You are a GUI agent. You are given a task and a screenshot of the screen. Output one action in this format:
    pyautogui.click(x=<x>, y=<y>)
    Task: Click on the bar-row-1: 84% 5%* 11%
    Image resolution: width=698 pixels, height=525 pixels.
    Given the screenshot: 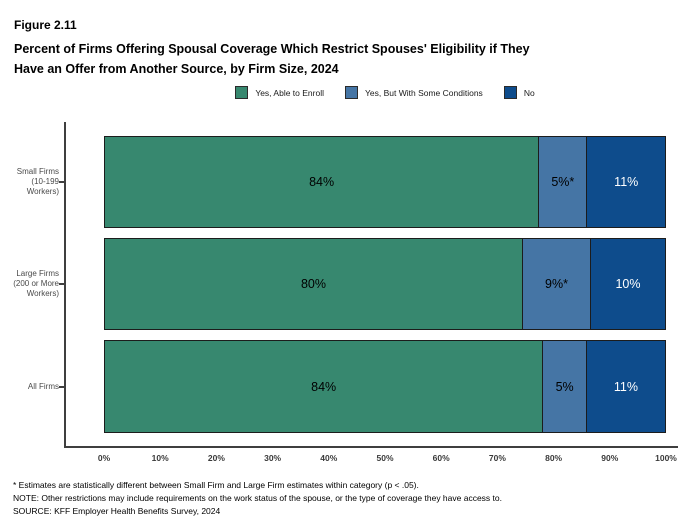 What is the action you would take?
    pyautogui.click(x=385, y=182)
    